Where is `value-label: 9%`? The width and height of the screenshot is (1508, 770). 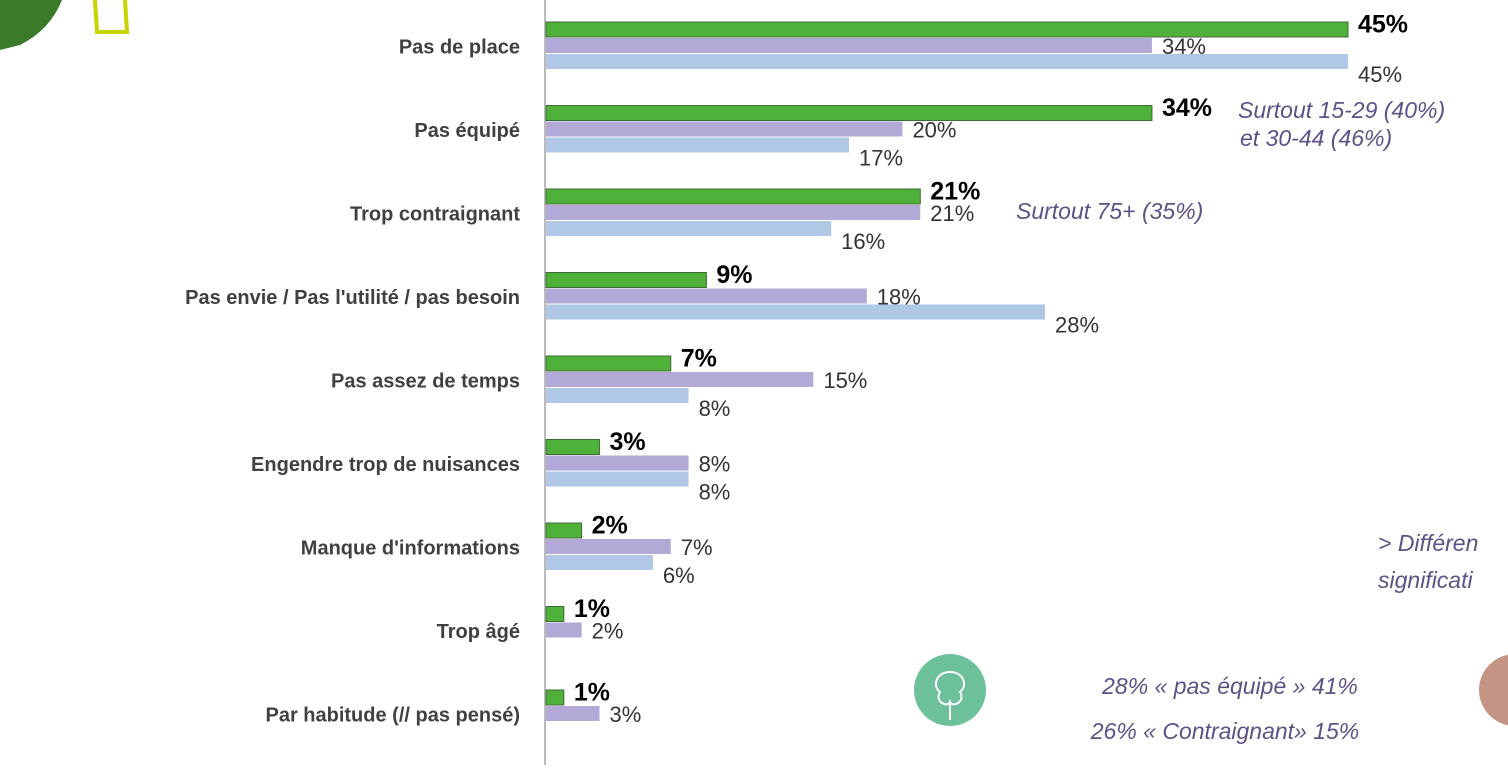 value-label: 9% is located at coordinates (734, 275).